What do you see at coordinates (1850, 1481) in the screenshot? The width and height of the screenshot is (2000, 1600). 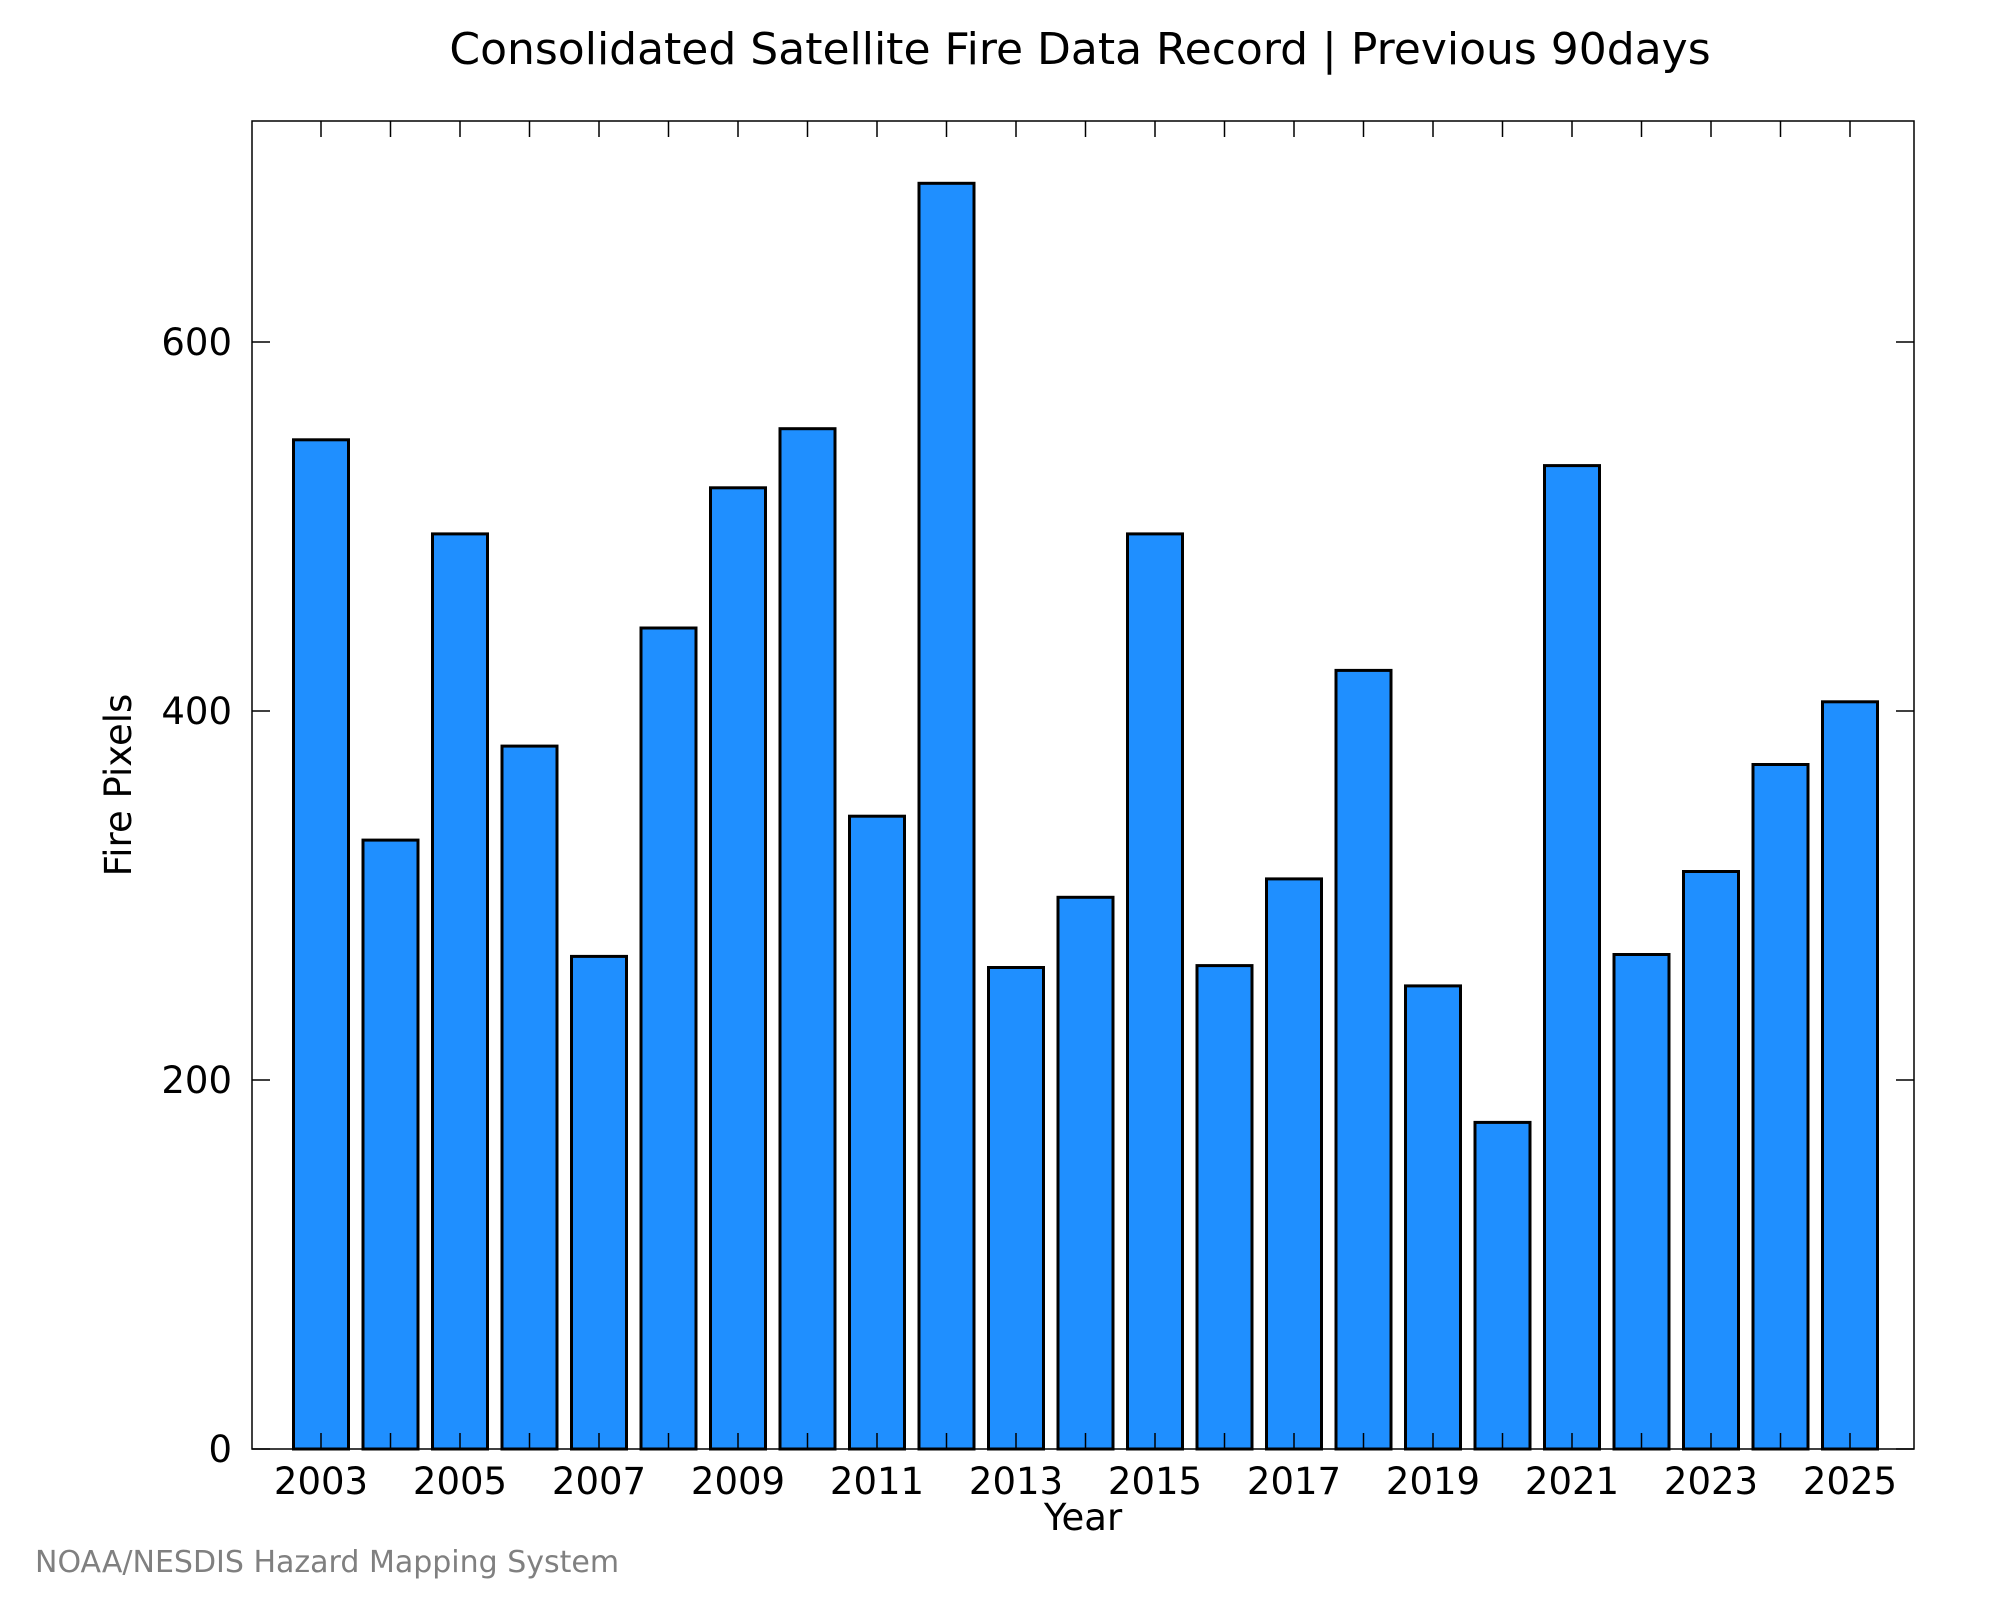 I see `x-tick-label-2025: 2025` at bounding box center [1850, 1481].